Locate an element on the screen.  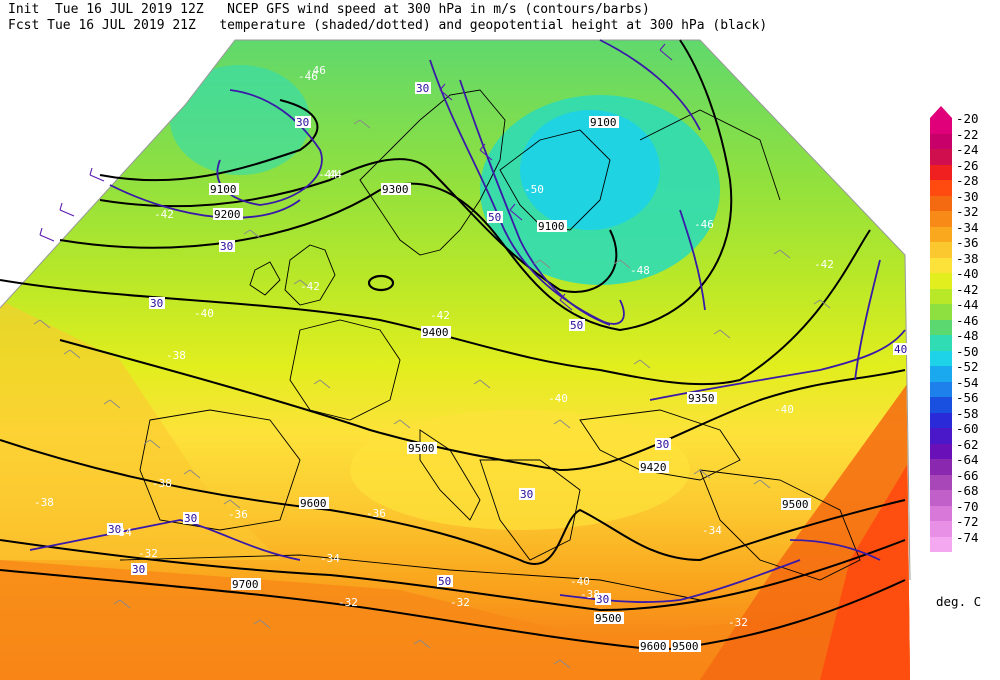
height-contour-label: 9100 is located at coordinates (223, 189).